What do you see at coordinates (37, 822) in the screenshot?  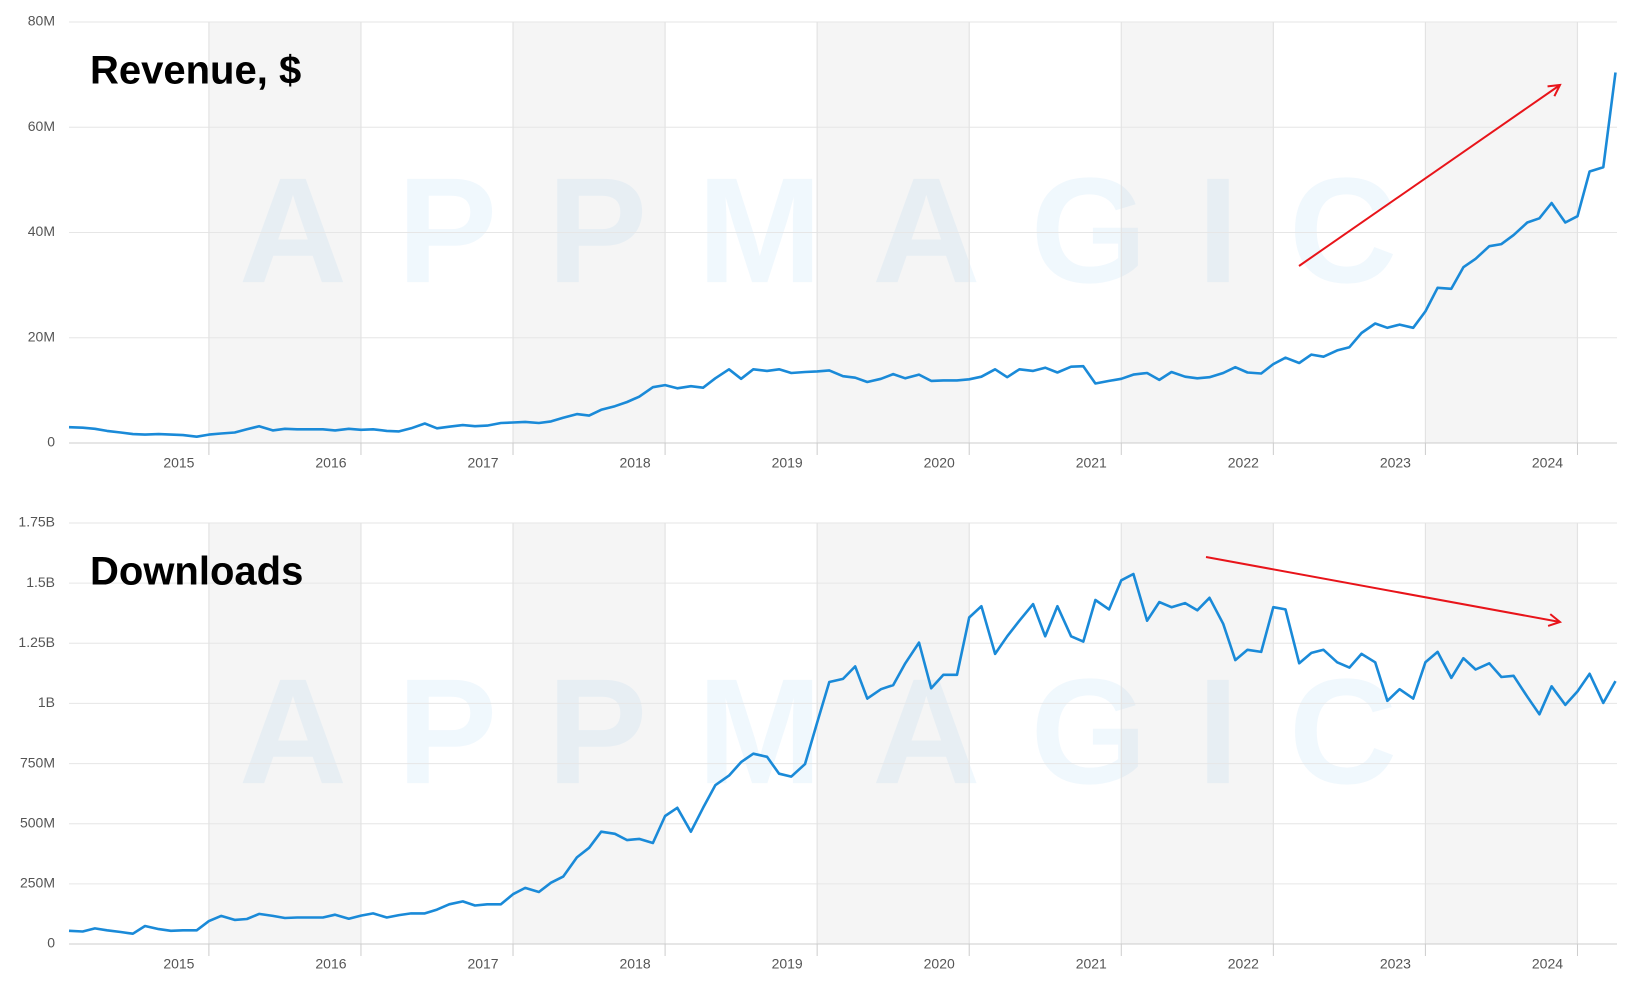 I see `y-tick-label: 500M` at bounding box center [37, 822].